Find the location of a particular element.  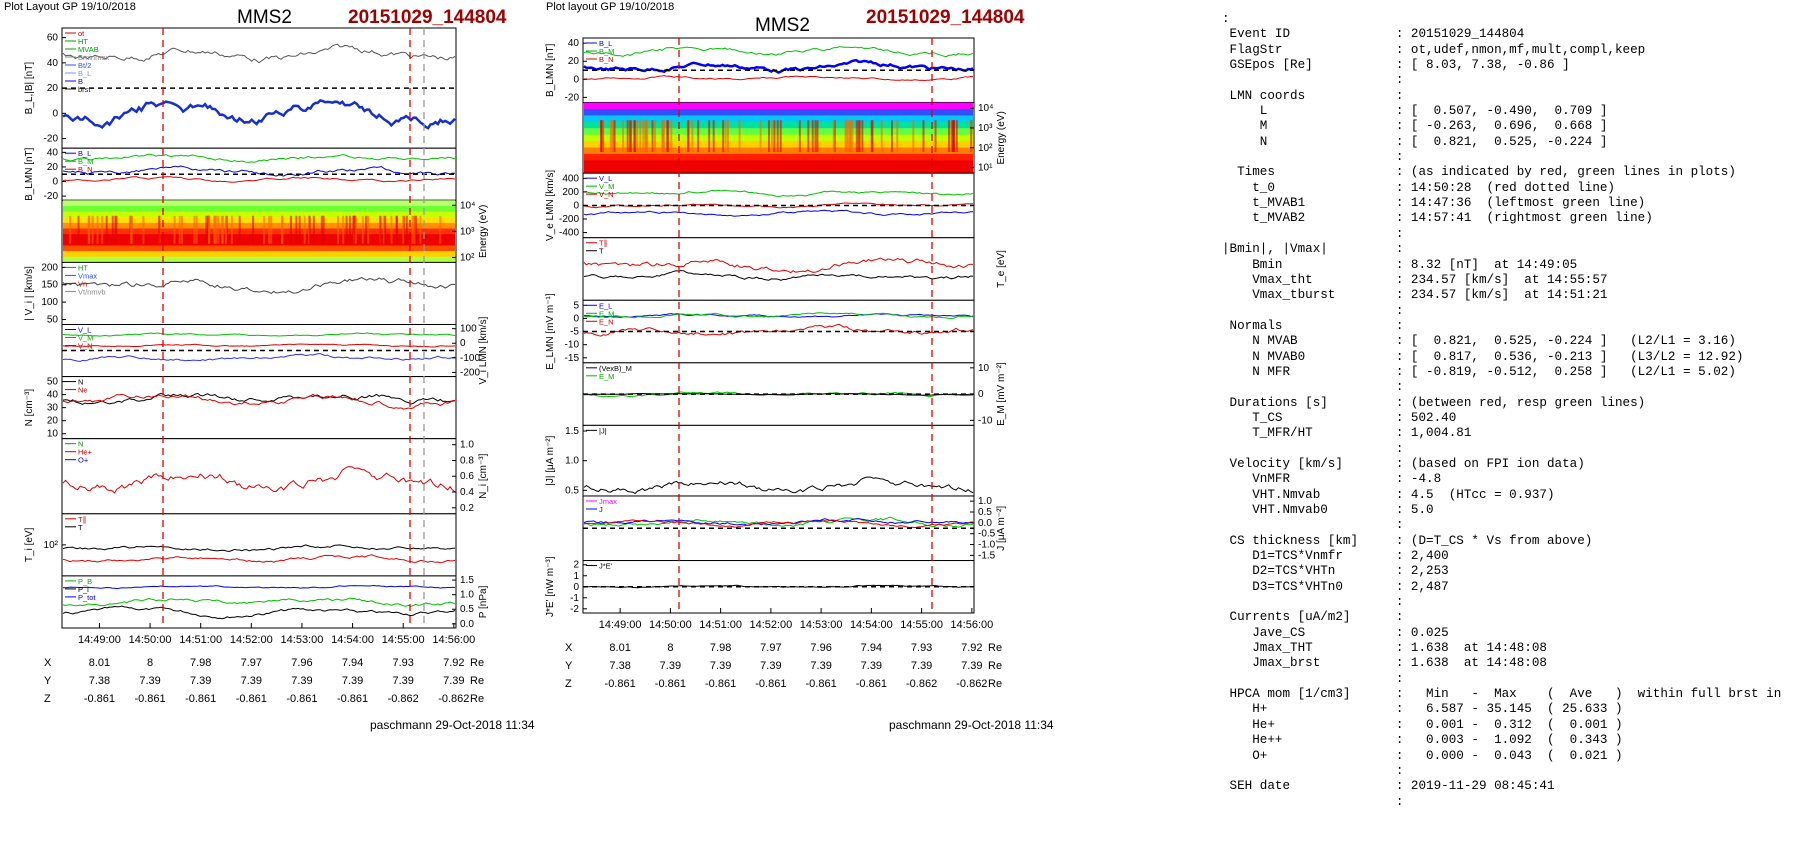

legend-label: J is located at coordinates (601, 509).